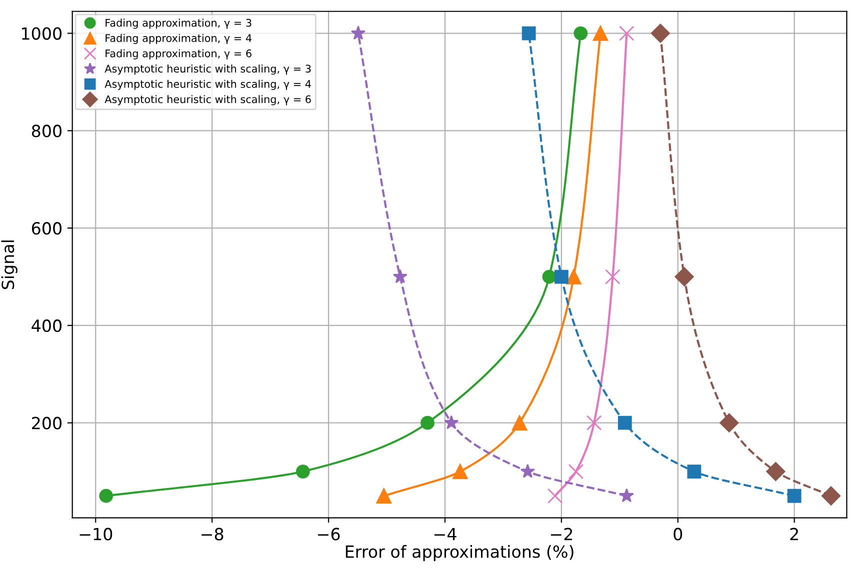 The height and width of the screenshot is (569, 851). Describe the element at coordinates (794, 534) in the screenshot. I see `x-tick-label: 2` at that location.